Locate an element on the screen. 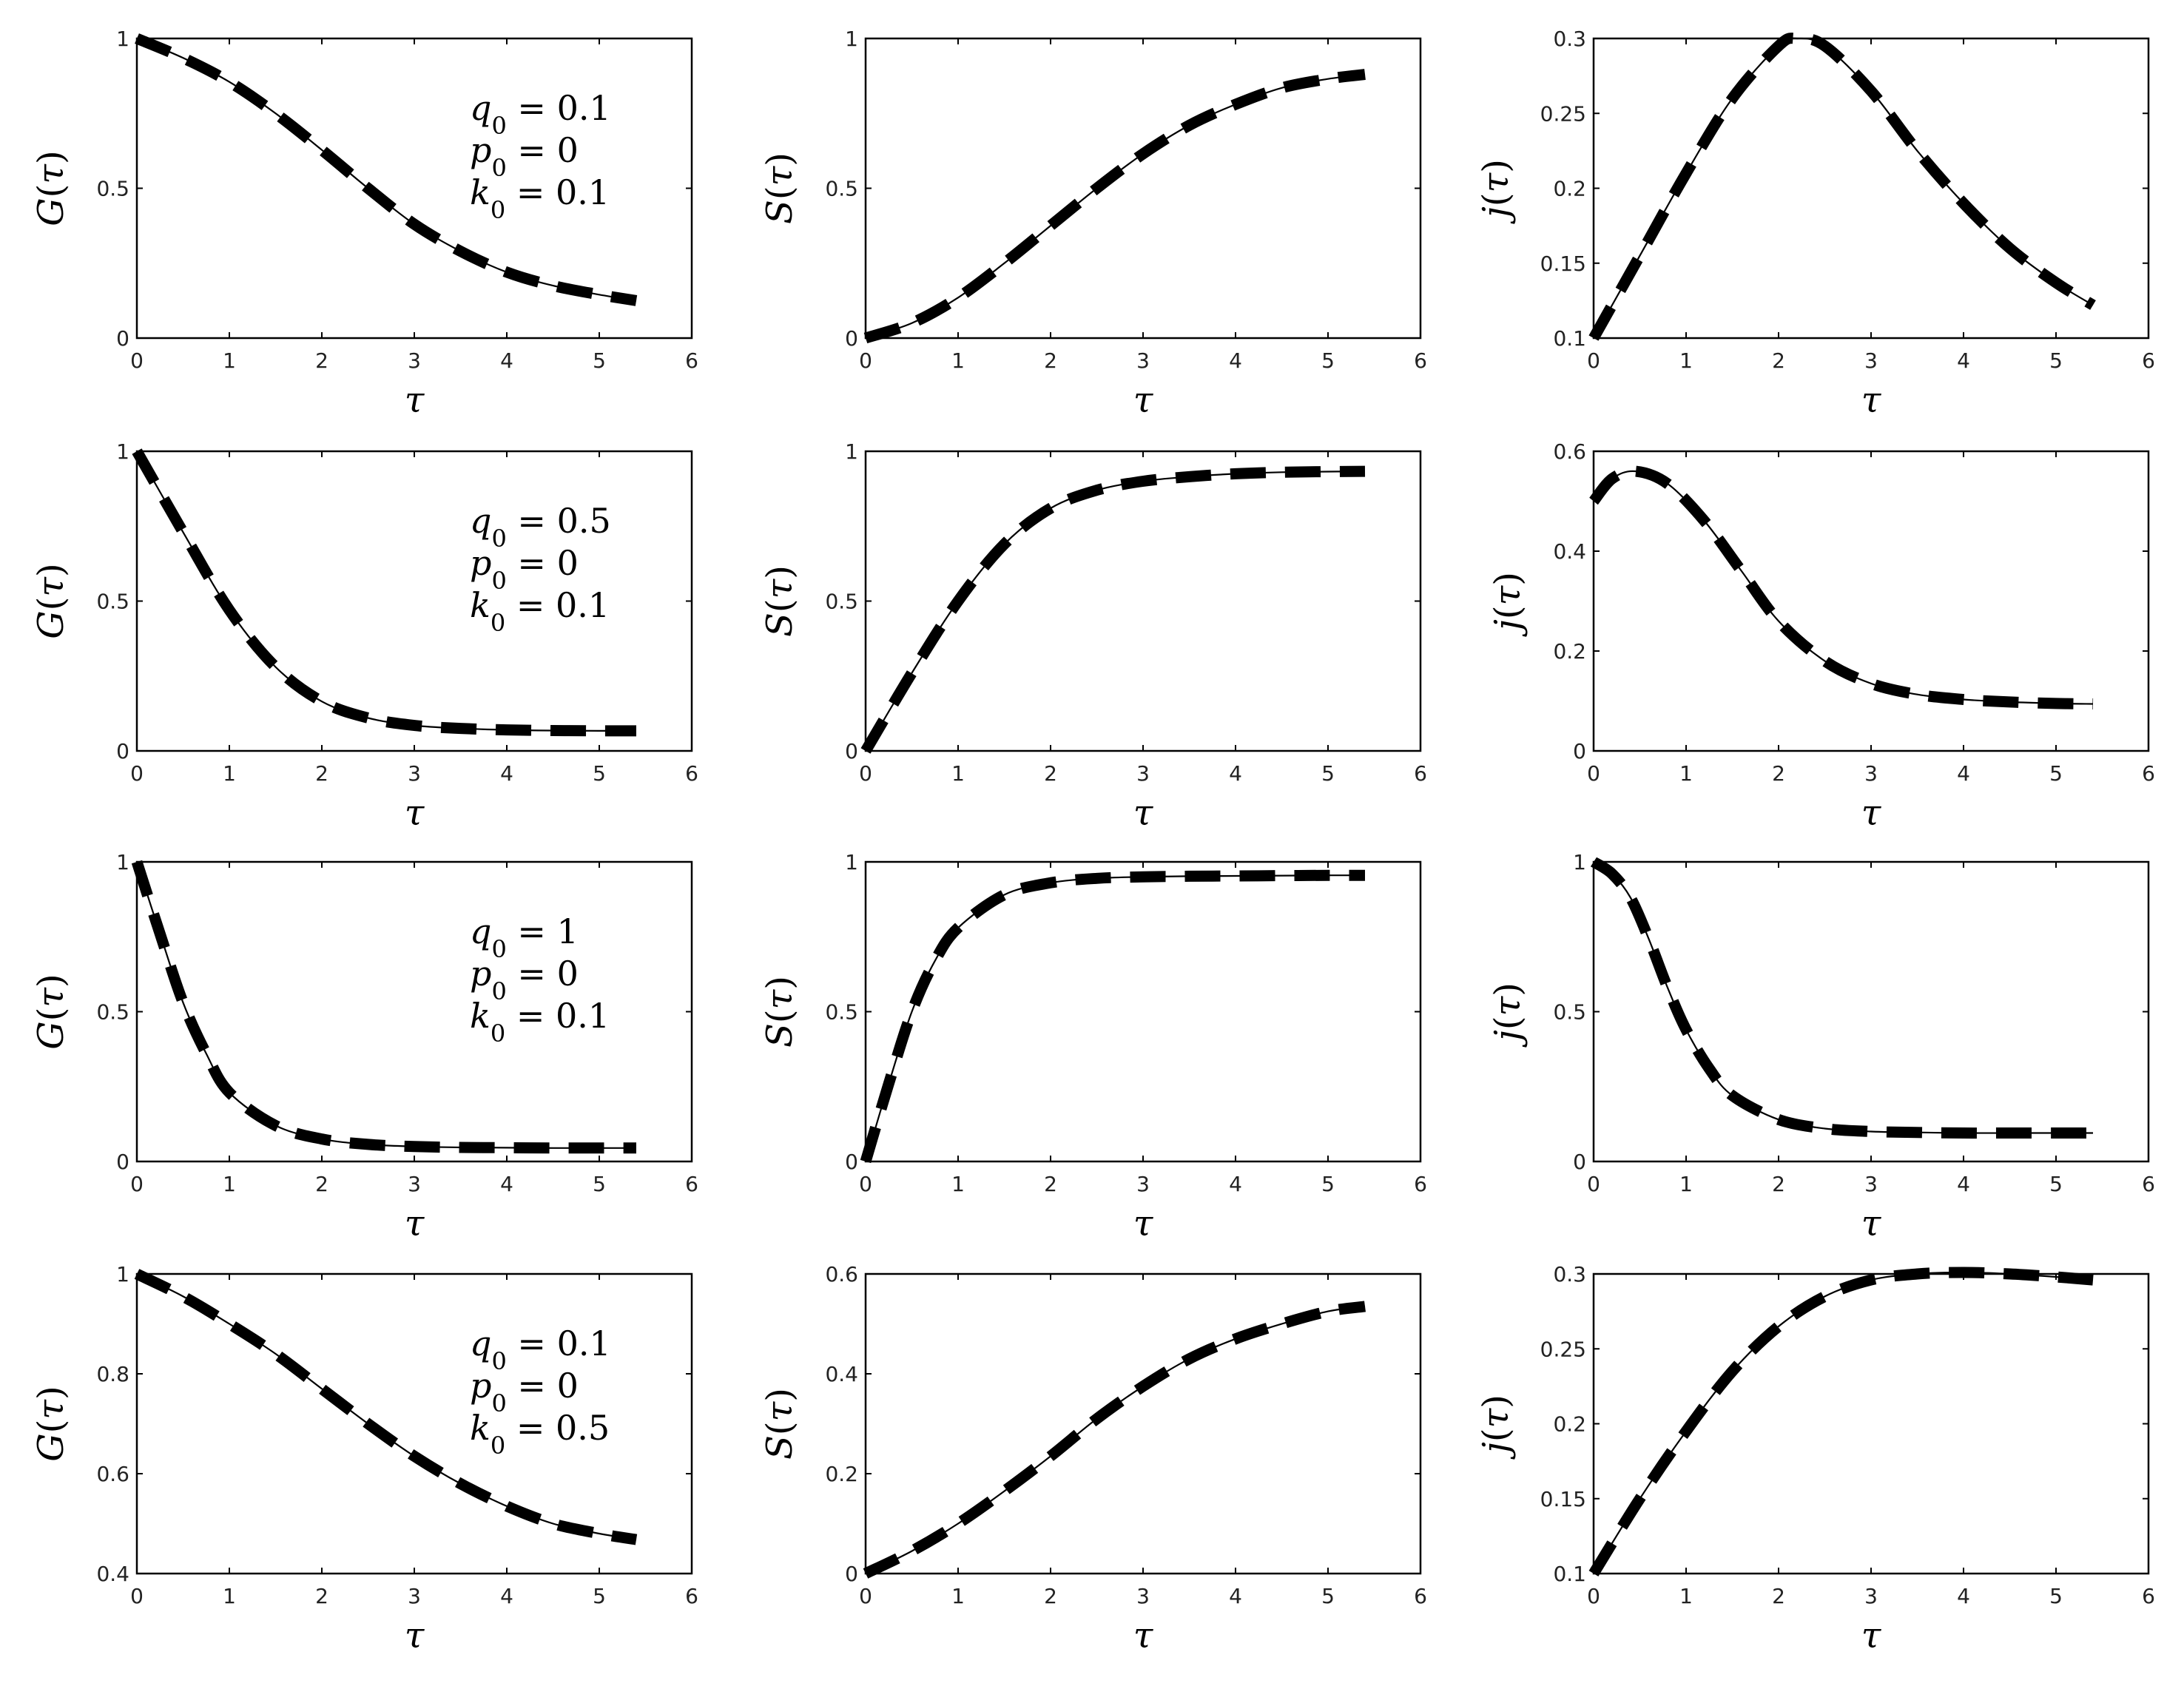 The image size is (2184, 1686). subplot-2-3: 0 1 2 3 4 5 6 0 0.2 0.4 0.6 τ j(τ) is located at coordinates (1821, 636).